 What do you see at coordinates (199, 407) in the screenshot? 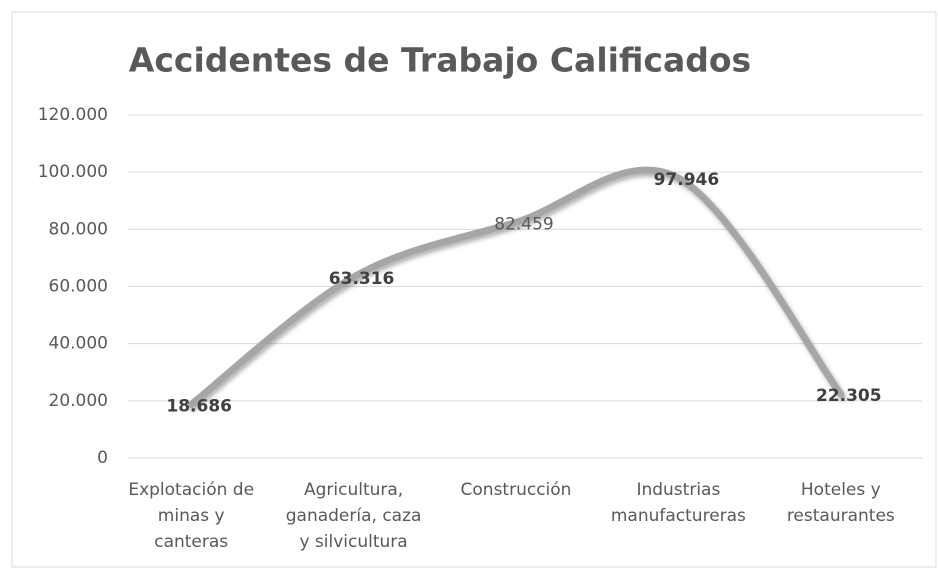
I see `data-label: 18.686` at bounding box center [199, 407].